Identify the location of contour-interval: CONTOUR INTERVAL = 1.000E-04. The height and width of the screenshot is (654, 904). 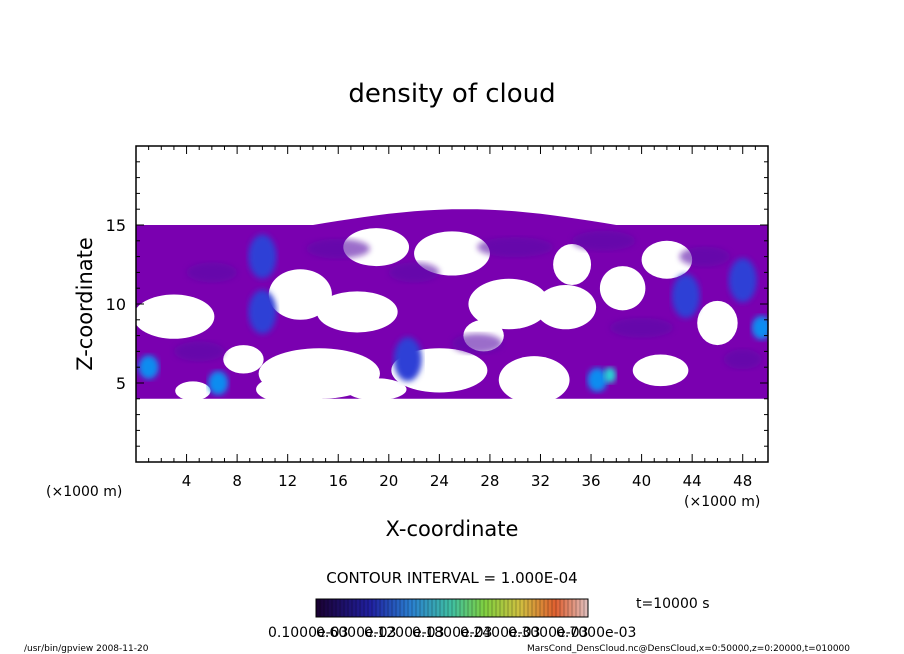
(451, 578).